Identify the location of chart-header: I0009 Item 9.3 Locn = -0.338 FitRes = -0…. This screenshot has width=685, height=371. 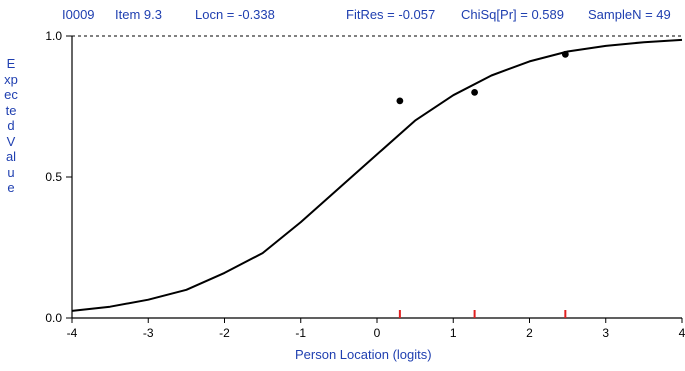
(342, 15).